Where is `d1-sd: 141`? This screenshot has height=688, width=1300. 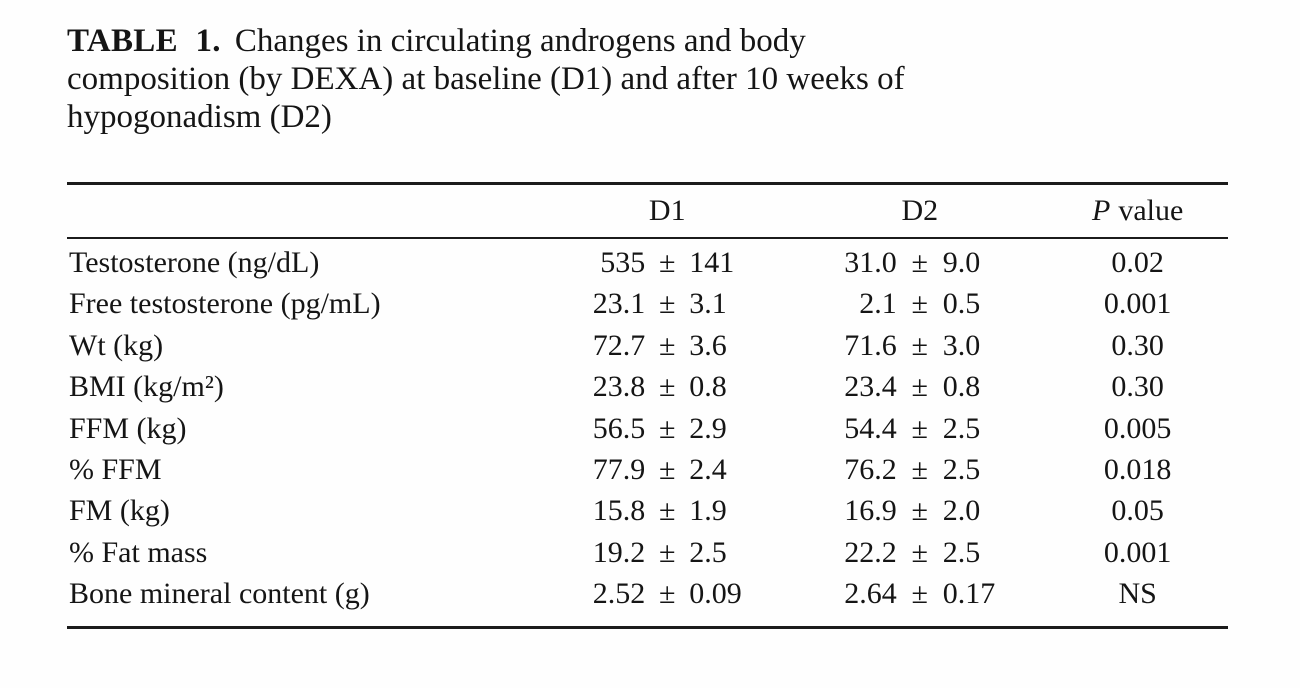
d1-sd: 141 is located at coordinates (712, 262).